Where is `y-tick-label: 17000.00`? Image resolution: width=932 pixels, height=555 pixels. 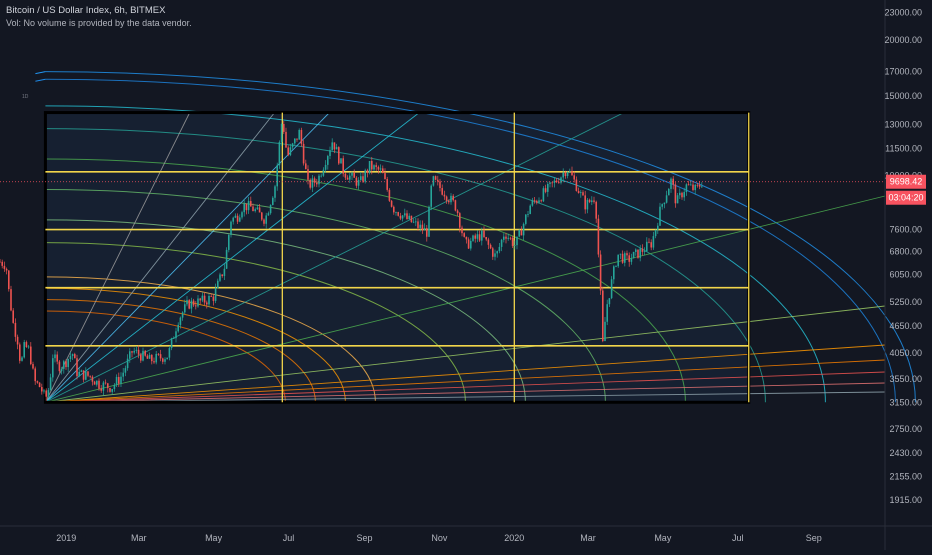
y-tick-label: 17000.00 is located at coordinates (903, 72).